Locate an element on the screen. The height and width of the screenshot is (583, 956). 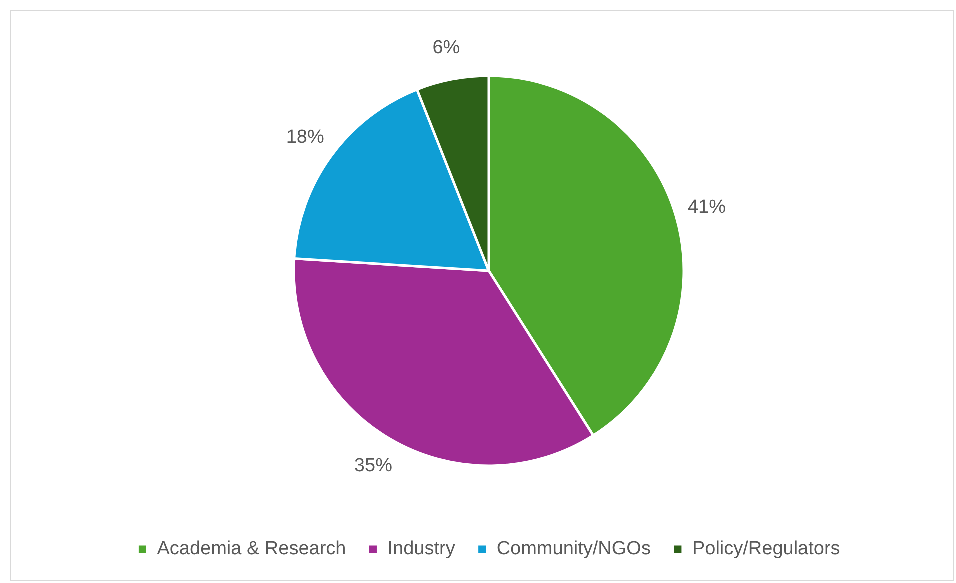
data-label: 6% is located at coordinates (446, 47).